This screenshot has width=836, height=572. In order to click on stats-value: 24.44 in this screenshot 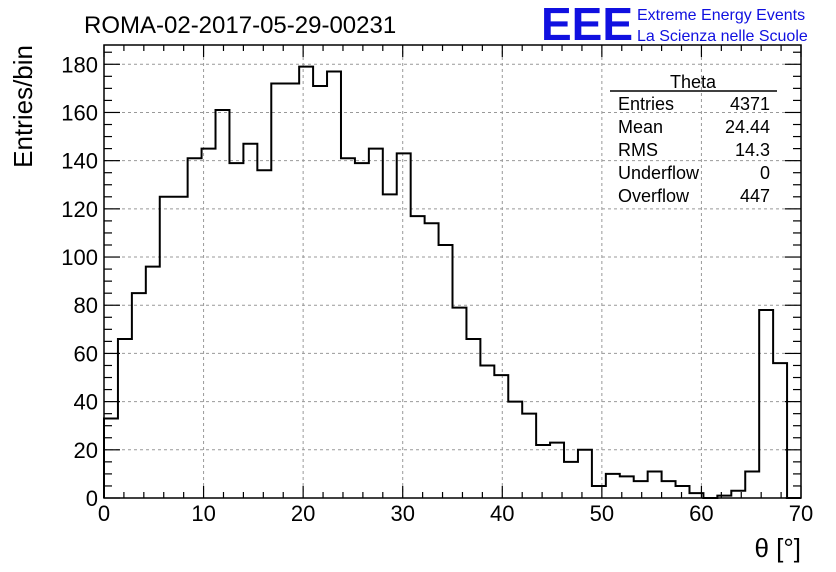, I will do `click(747, 127)`.